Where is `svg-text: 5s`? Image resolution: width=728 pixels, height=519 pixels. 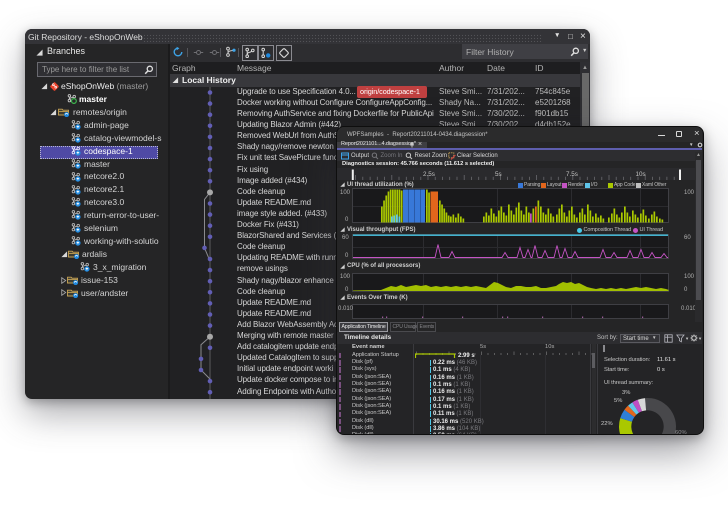 svg-text: 5s is located at coordinates (498, 174).